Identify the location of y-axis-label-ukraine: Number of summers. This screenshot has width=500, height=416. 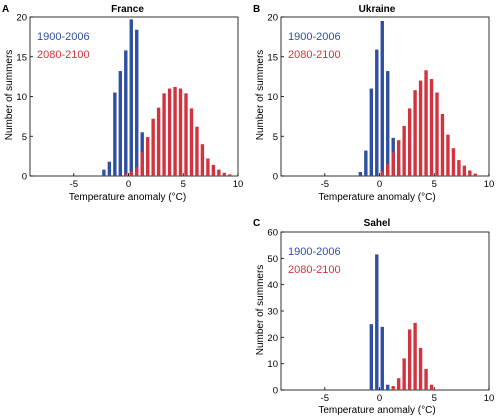
(260, 95).